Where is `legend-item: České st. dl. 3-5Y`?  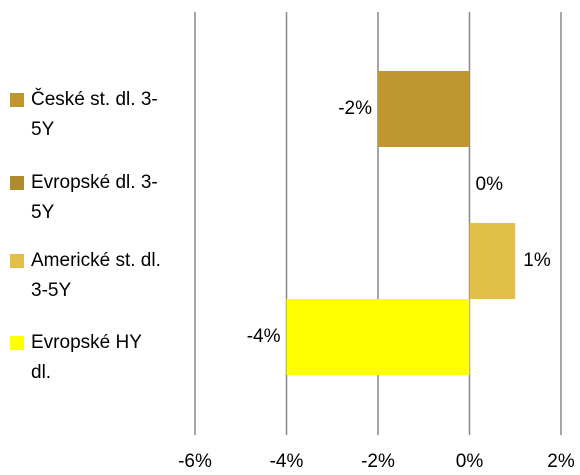 legend-item: České st. dl. 3-5Y is located at coordinates (90, 115).